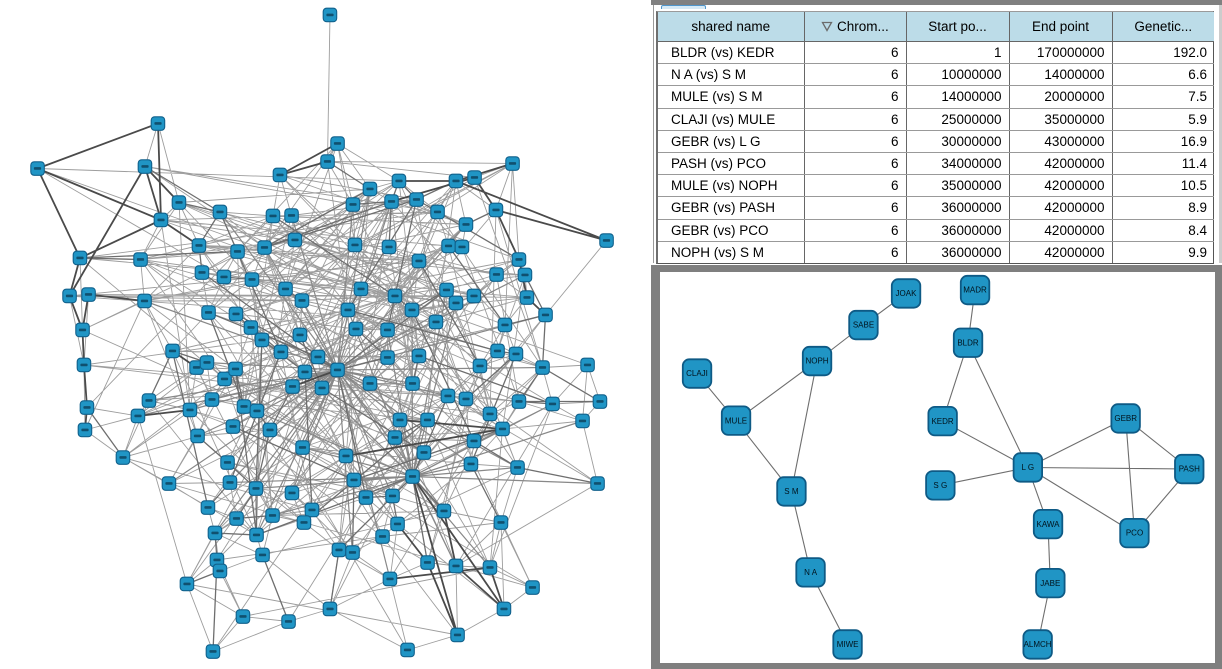  I want to click on svg-text: CLAJI, so click(697, 373).